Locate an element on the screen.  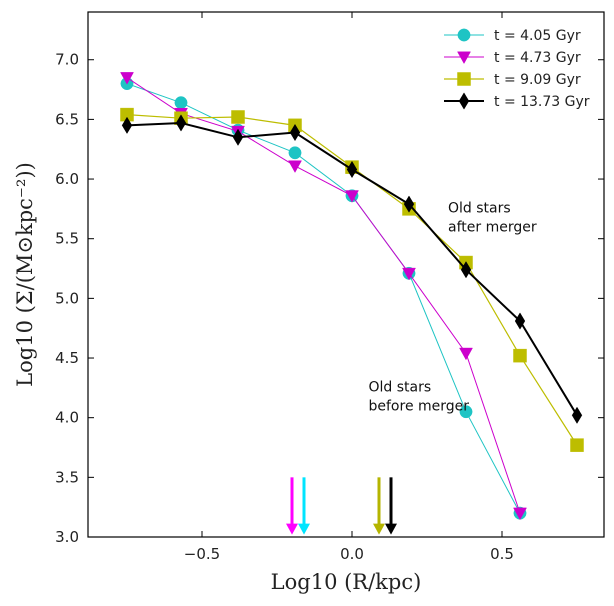
legend-label: t = 4.05 Gyr is located at coordinates (537, 36).